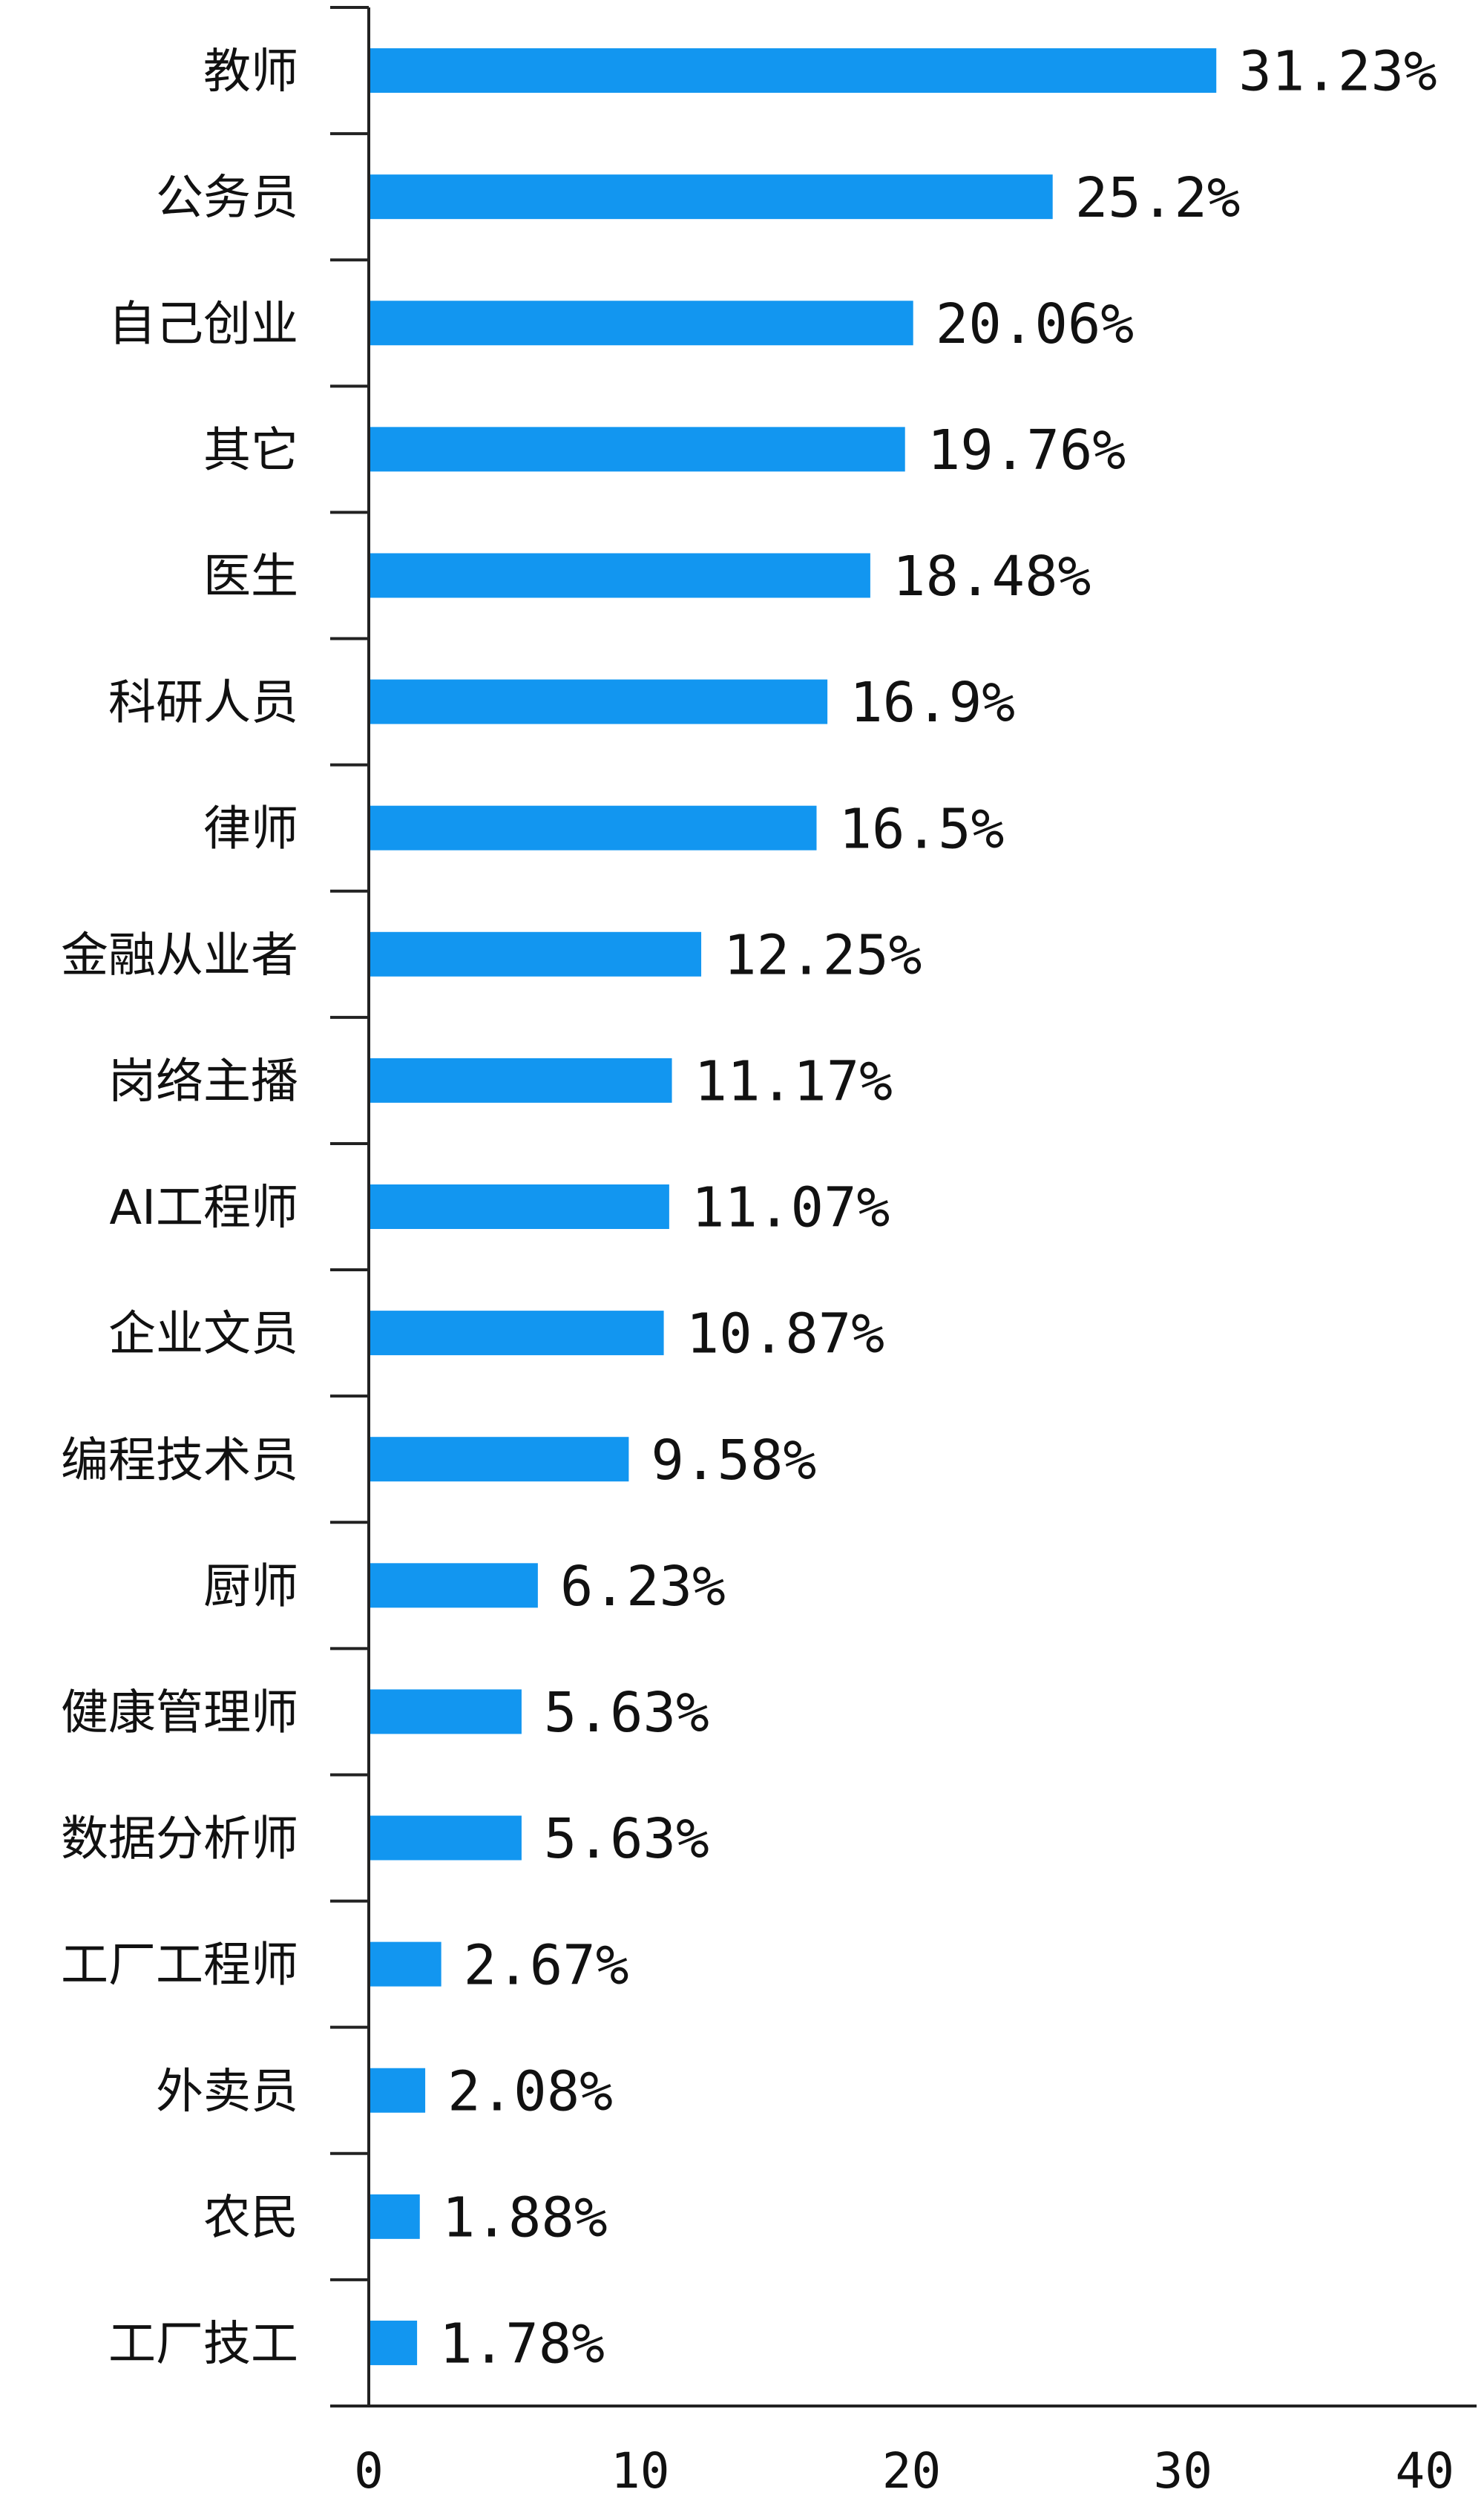  Describe the element at coordinates (250, 2218) in the screenshot. I see `category-label: 农民` at that location.